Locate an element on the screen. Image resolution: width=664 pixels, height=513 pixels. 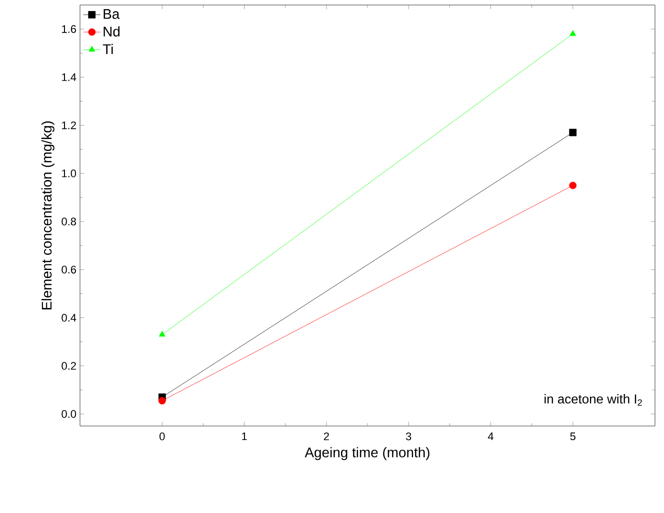
annotation: in acetone with I$_{2}$ is located at coordinates (593, 400).